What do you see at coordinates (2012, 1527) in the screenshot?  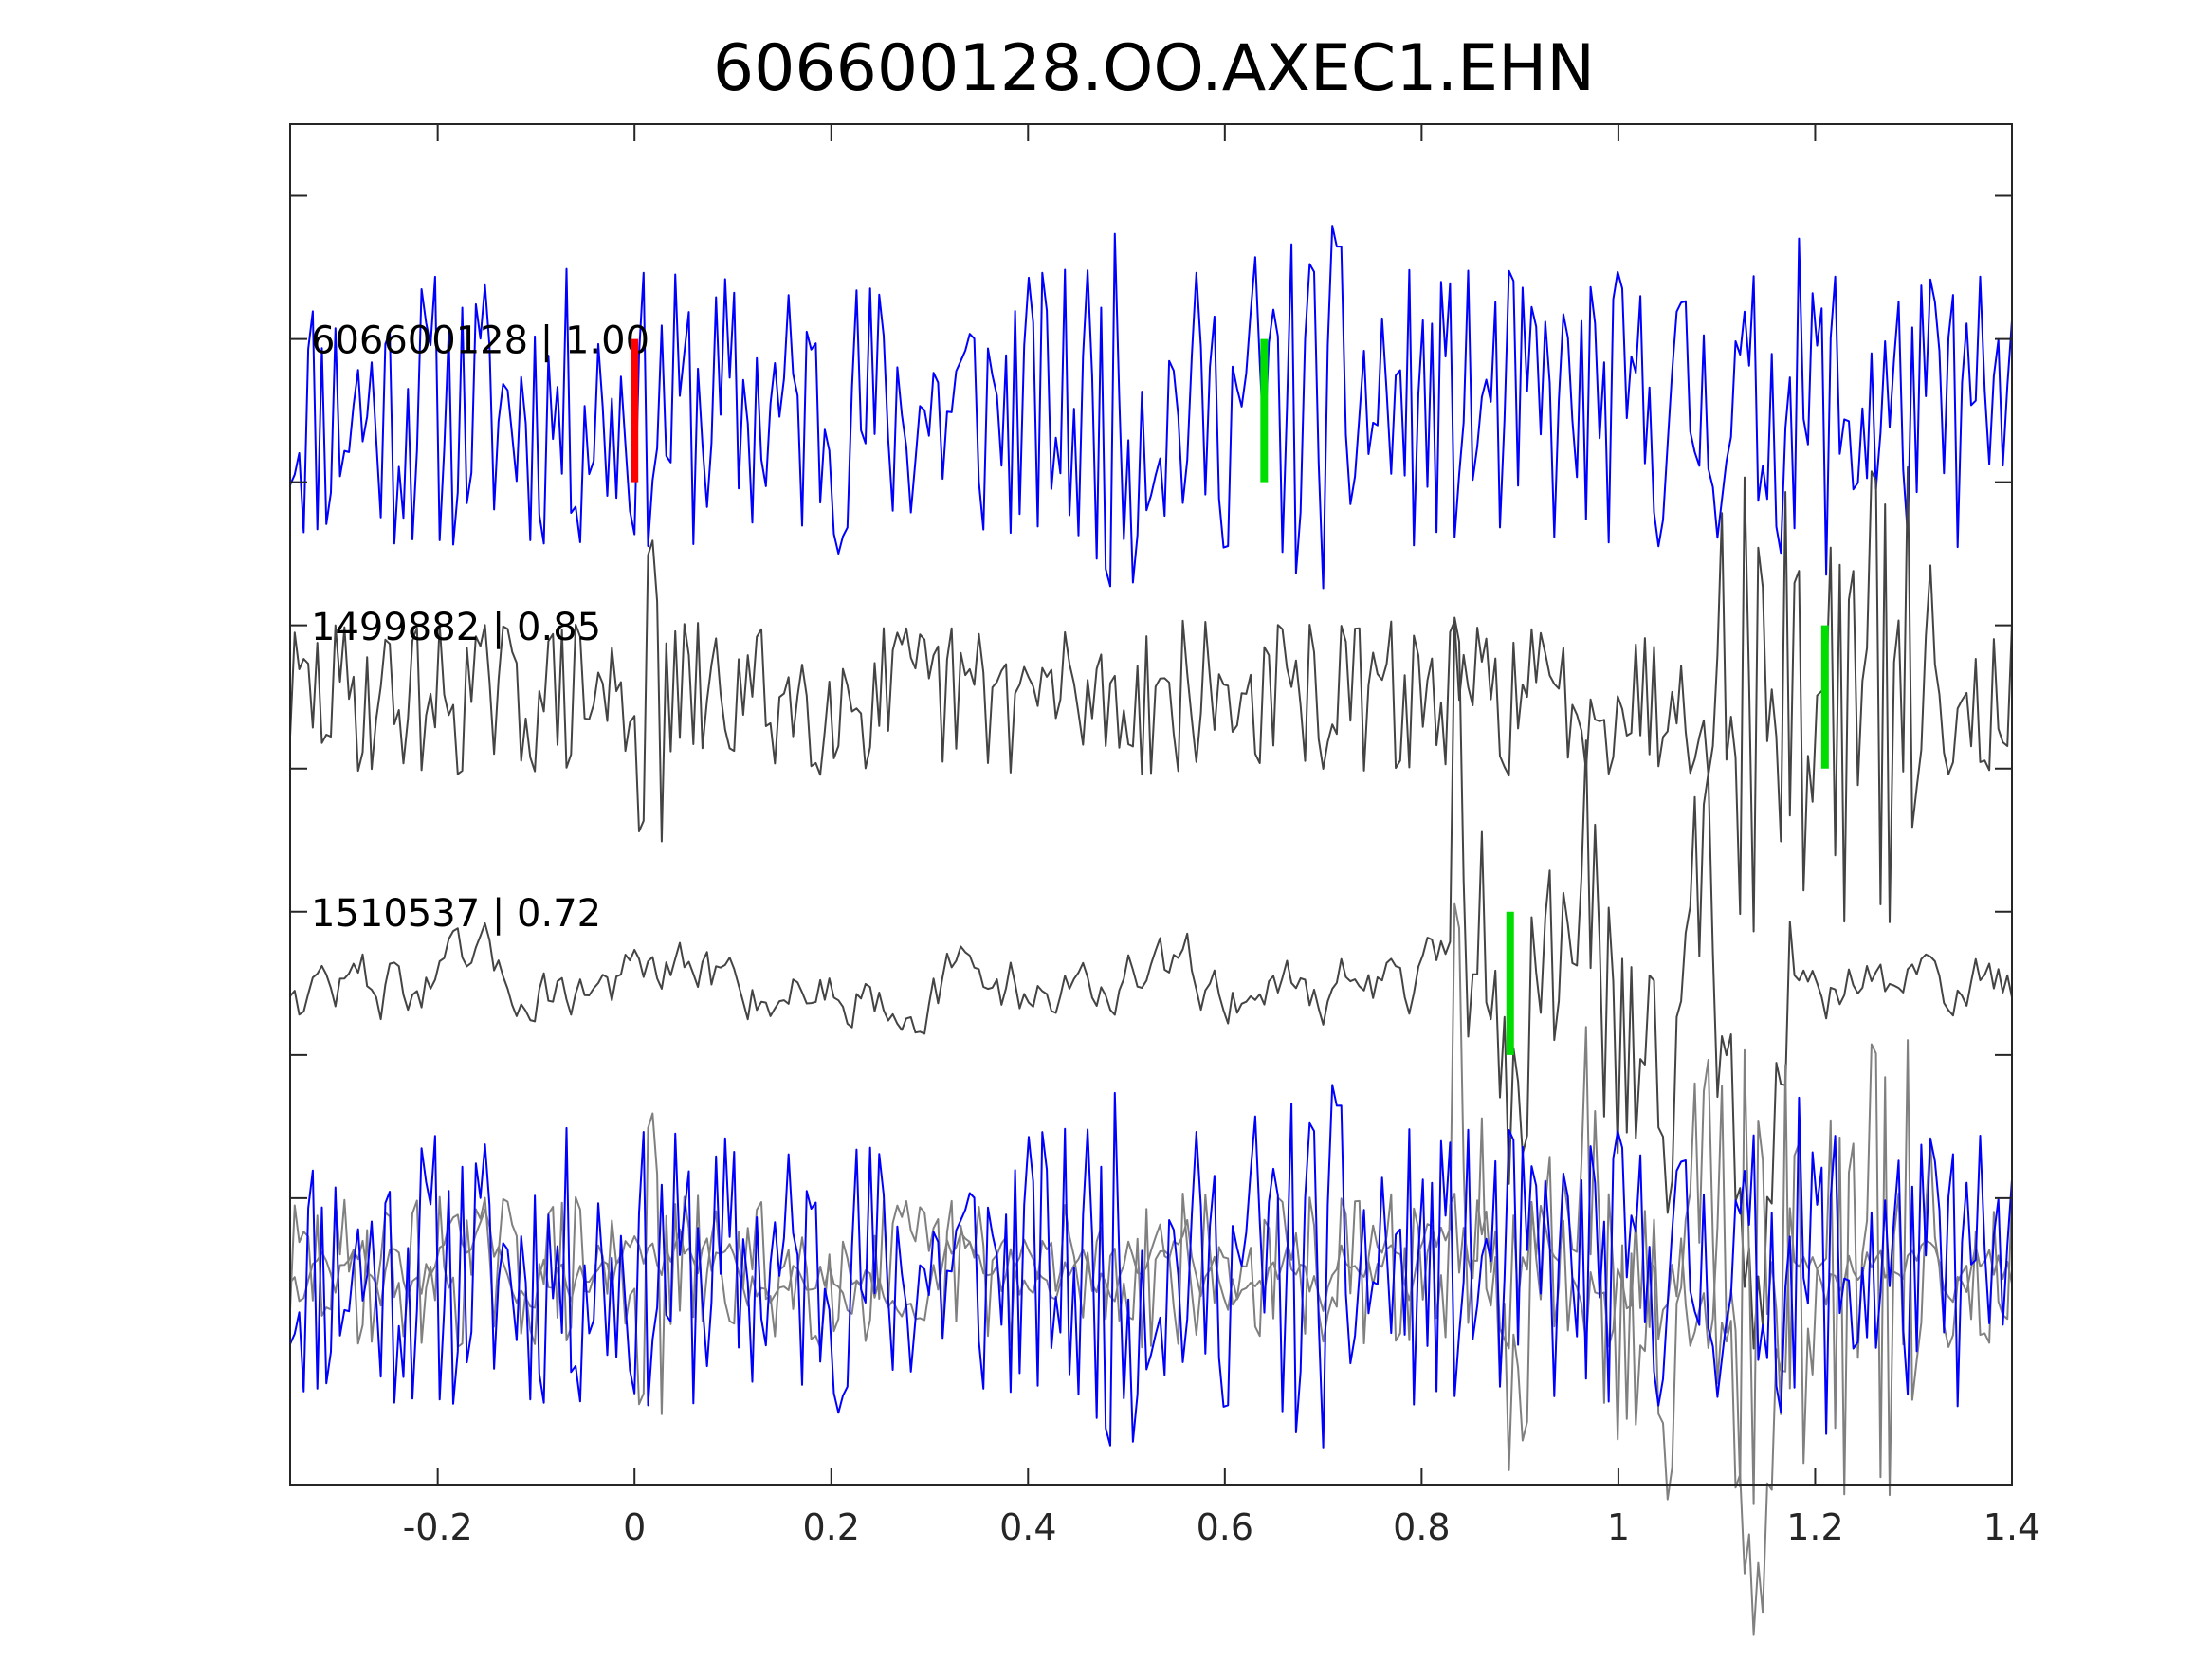 I see `x-tick-label: 1.4` at bounding box center [2012, 1527].